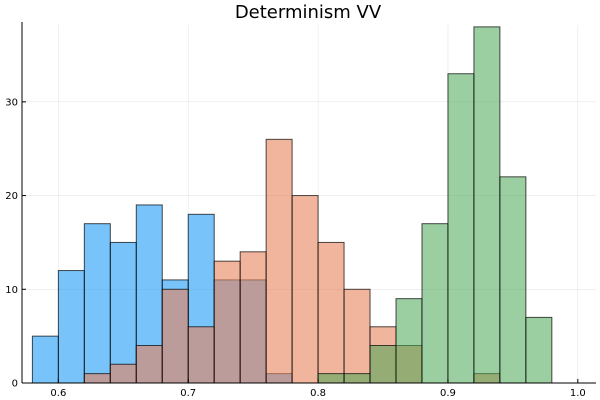 This screenshot has width=600, height=400. What do you see at coordinates (318, 393) in the screenshot?
I see `x-tick-label: 0.8` at bounding box center [318, 393].